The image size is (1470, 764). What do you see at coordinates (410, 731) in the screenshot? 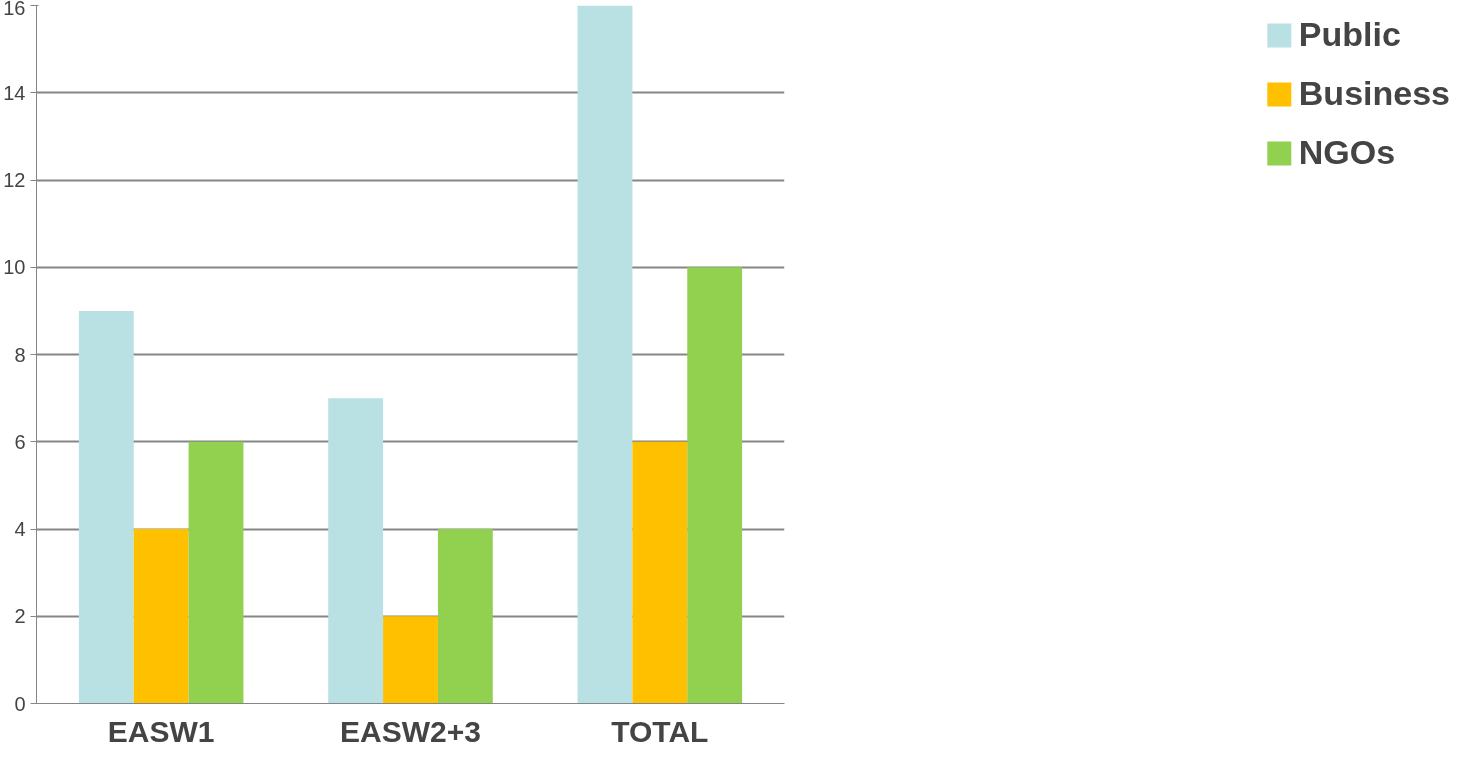
I see `x-tick-label: EASW2+3` at bounding box center [410, 731].